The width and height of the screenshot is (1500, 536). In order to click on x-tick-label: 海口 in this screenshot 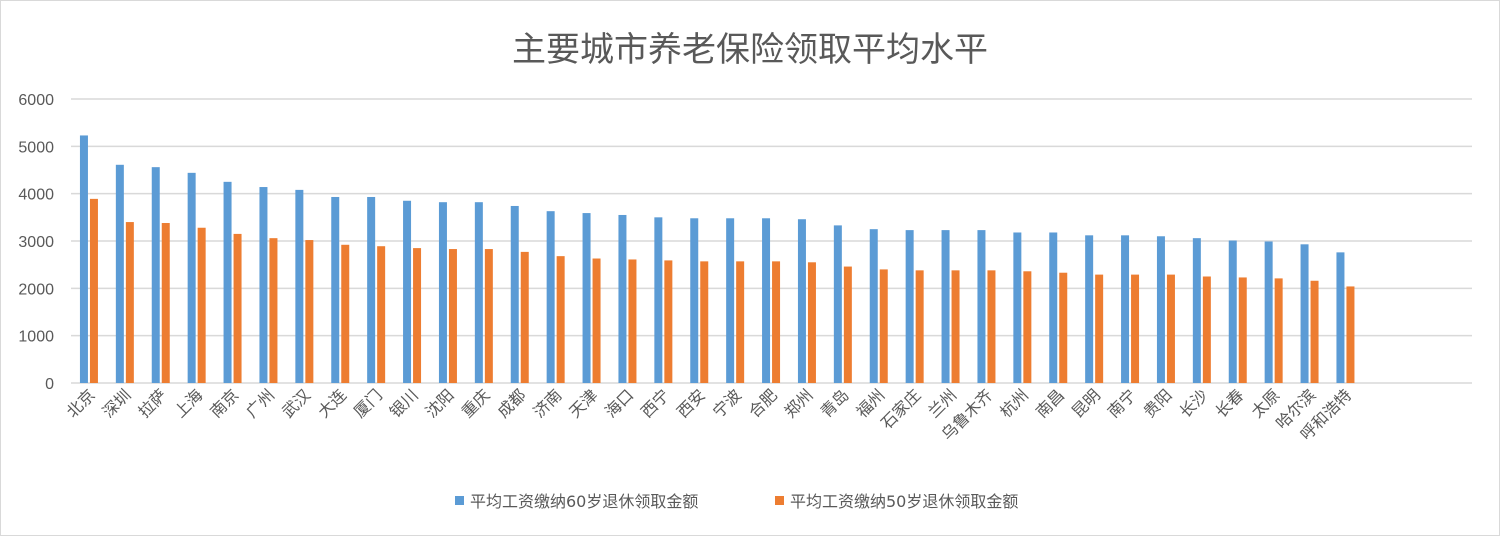, I will do `click(619, 403)`.